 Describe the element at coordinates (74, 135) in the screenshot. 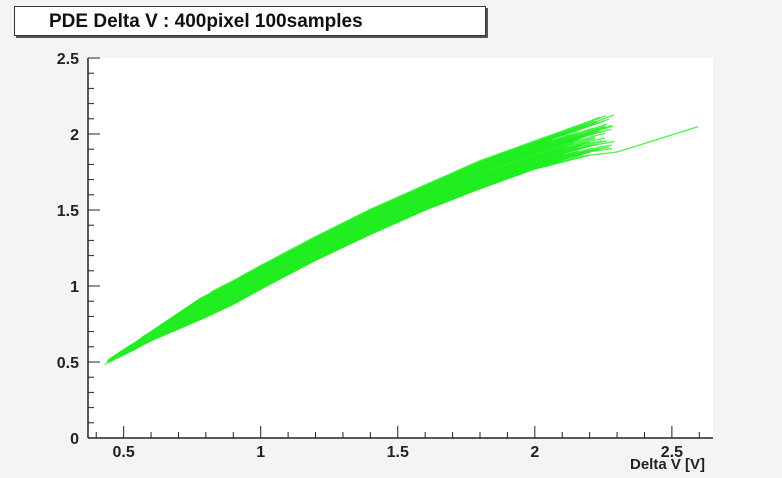

I see `y-tick-label: 2` at that location.